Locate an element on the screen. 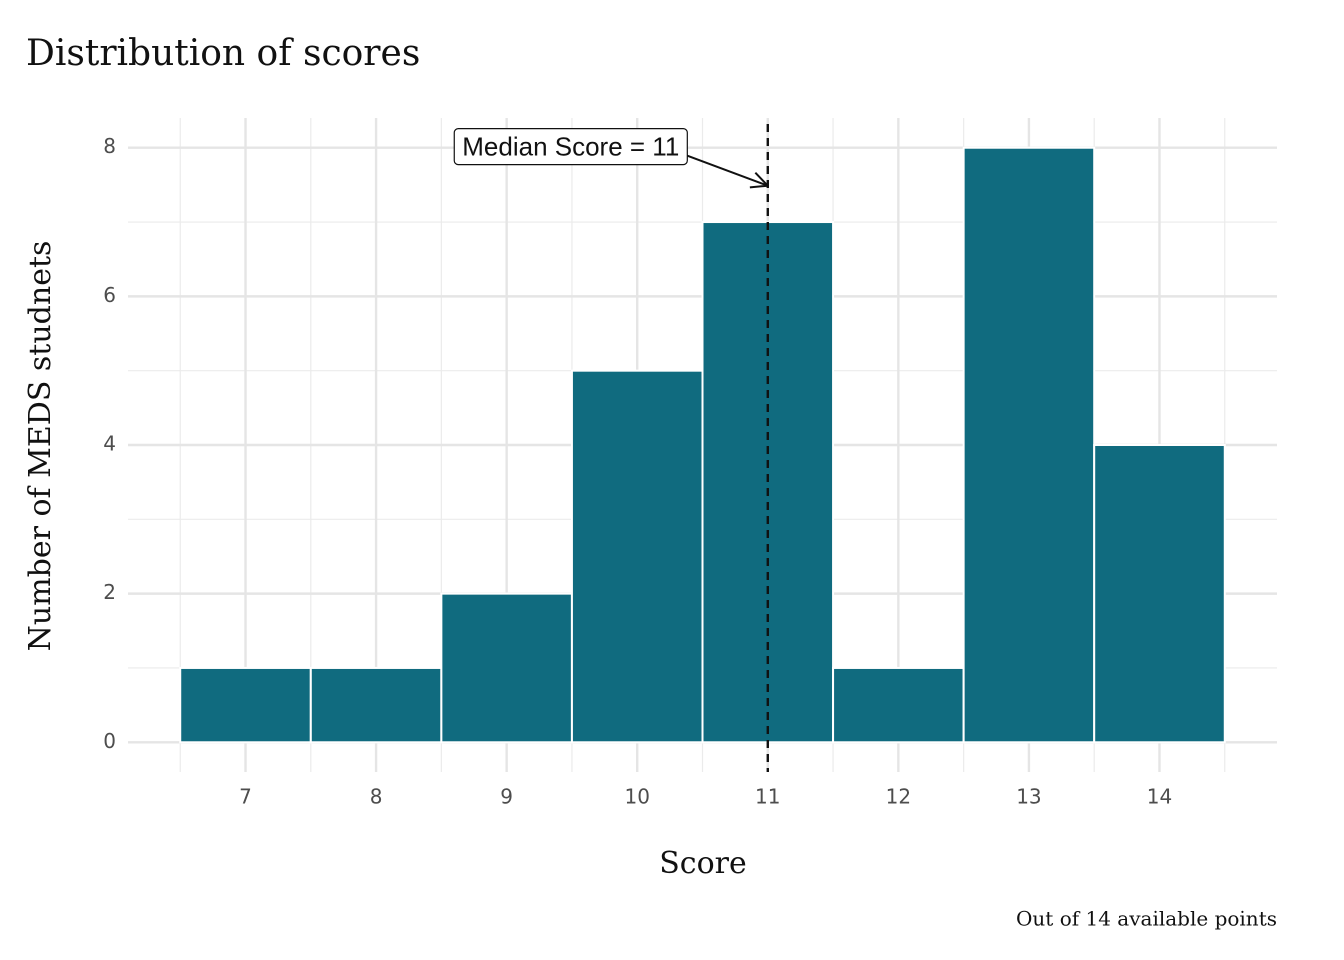 The height and width of the screenshot is (960, 1344). y-tick-label: 6 is located at coordinates (109, 295).